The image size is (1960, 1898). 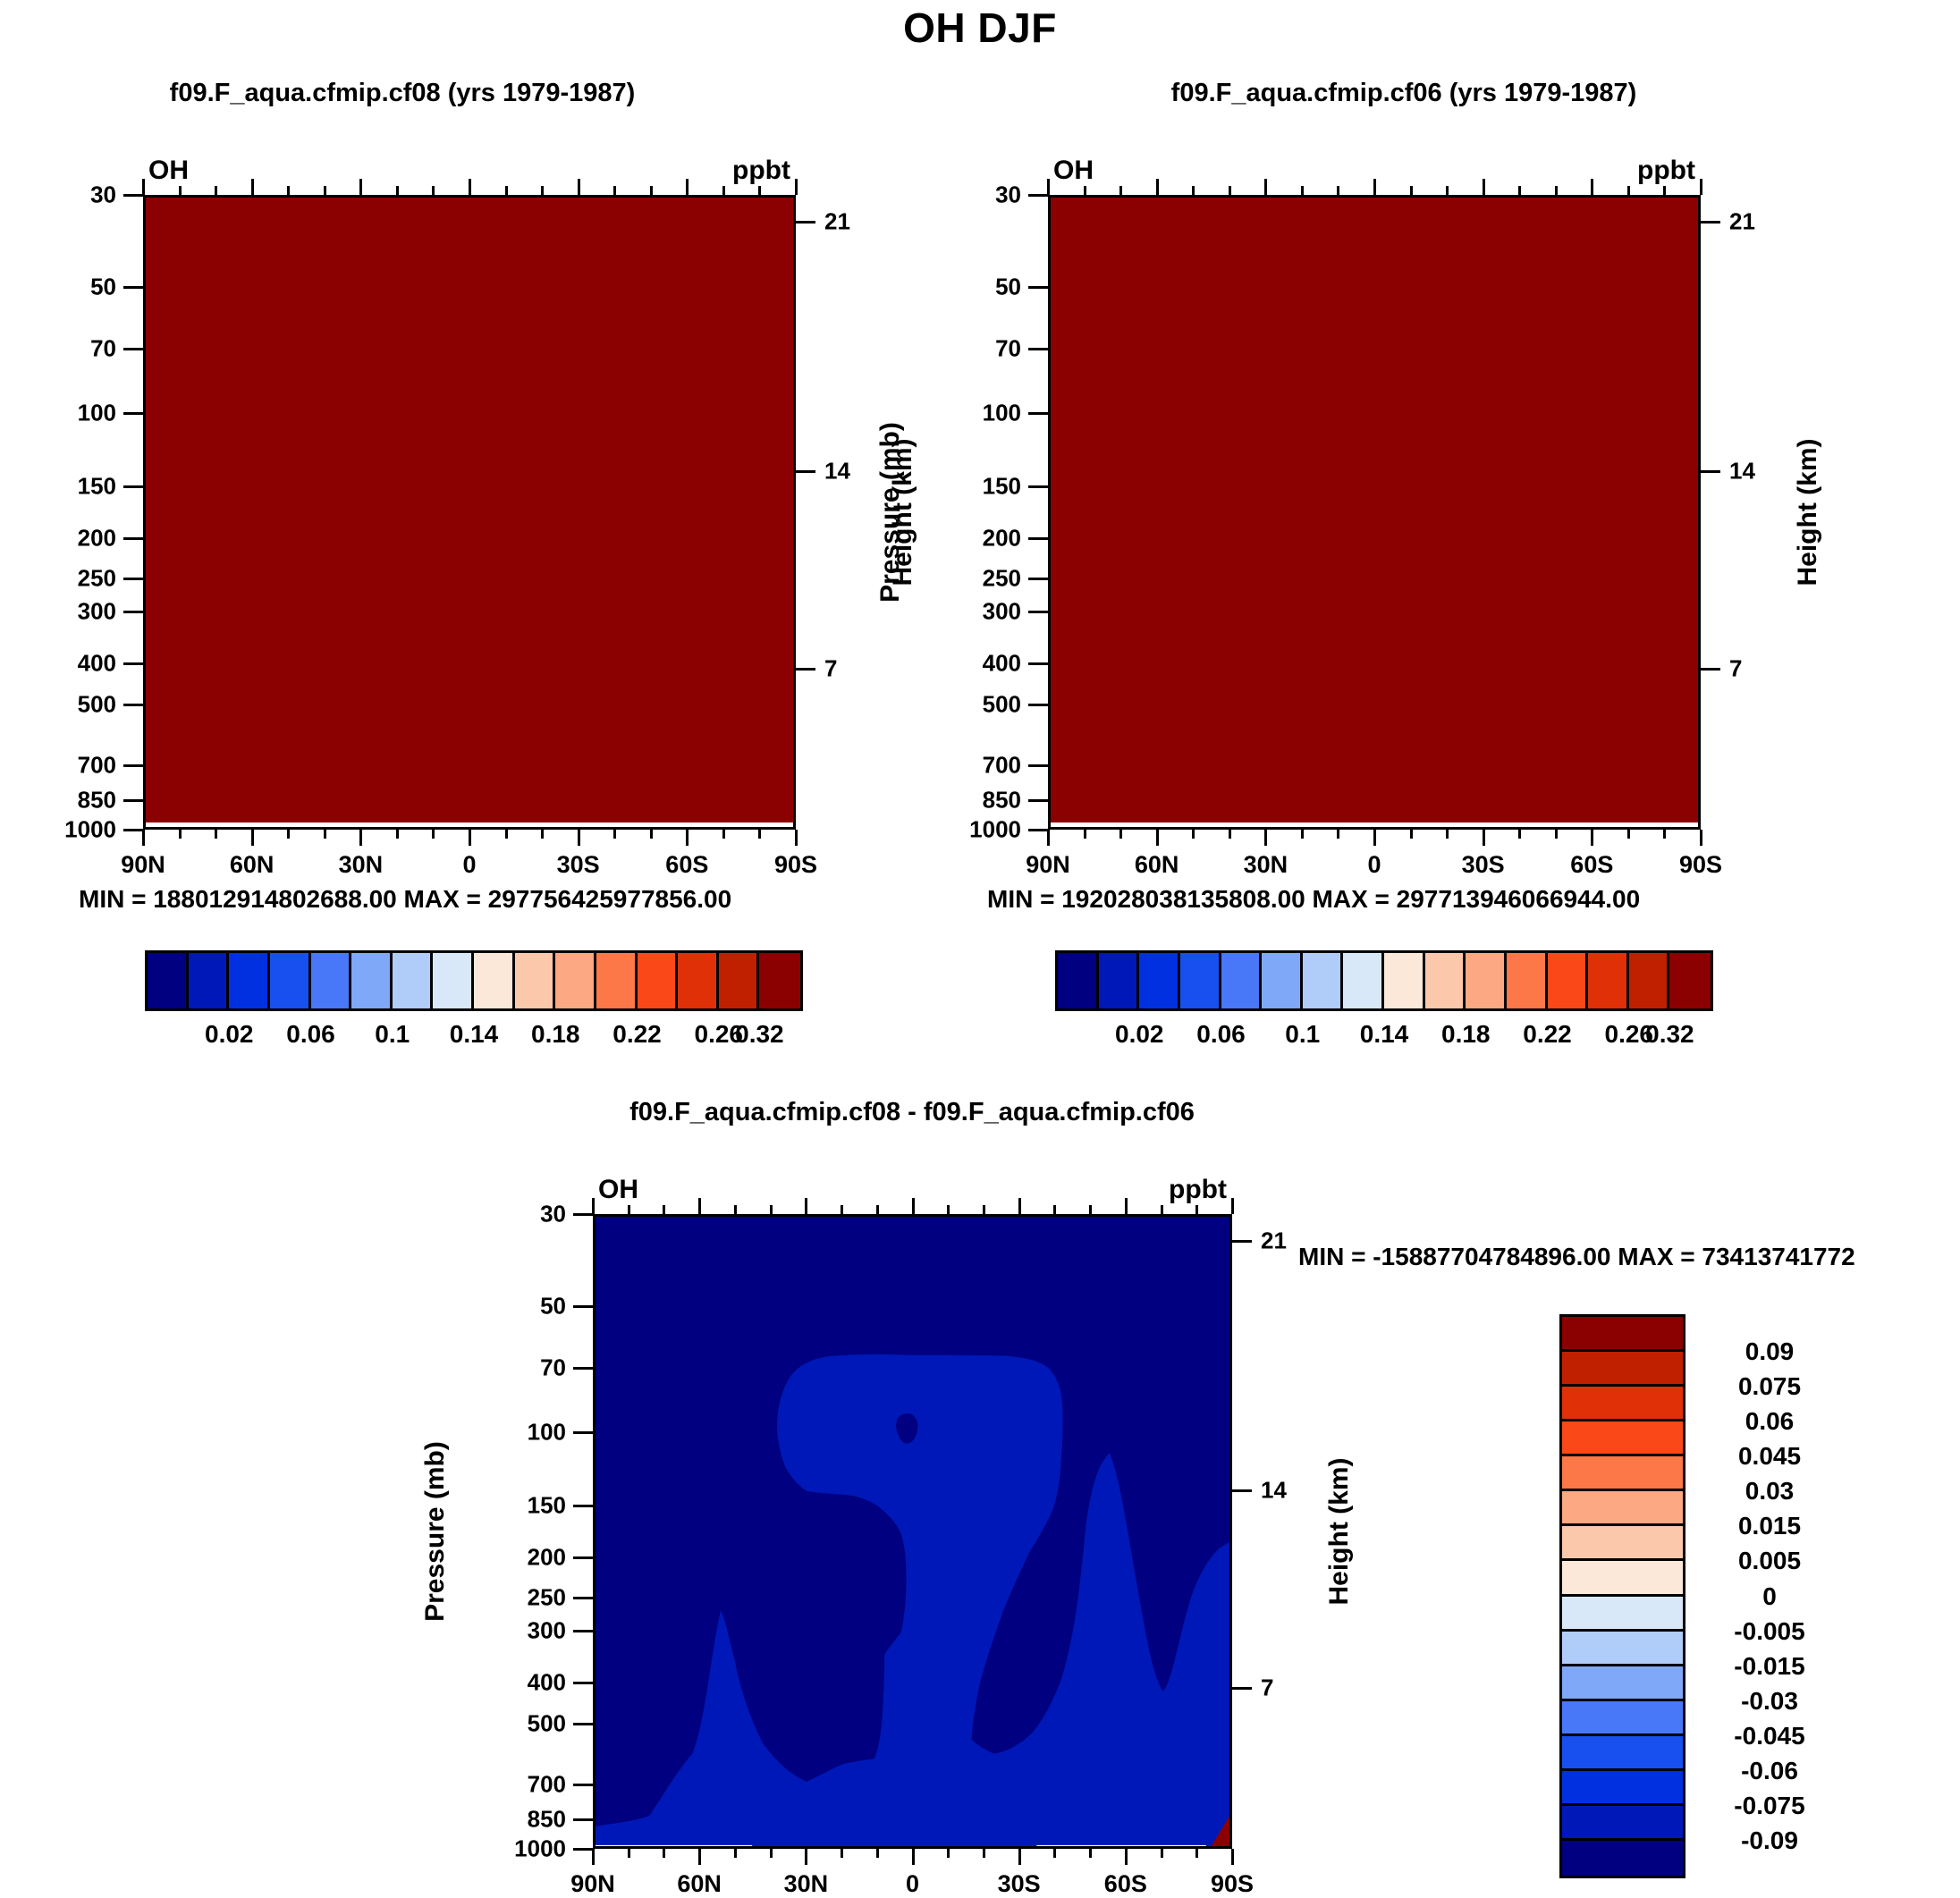 I want to click on cf08-colorbar-label: 0.26, so click(x=719, y=1034).